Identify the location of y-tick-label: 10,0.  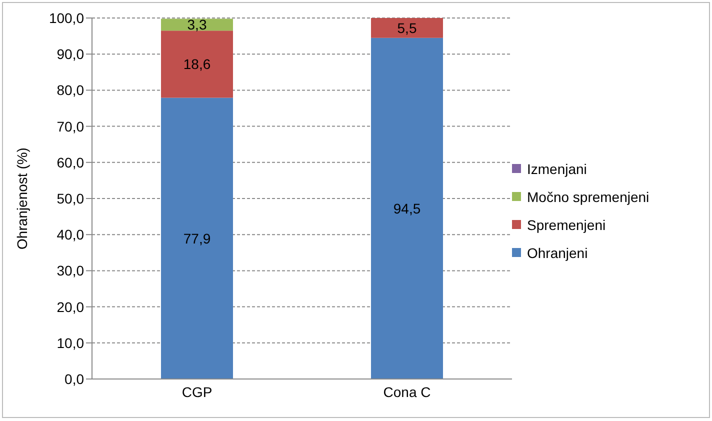
(70, 342).